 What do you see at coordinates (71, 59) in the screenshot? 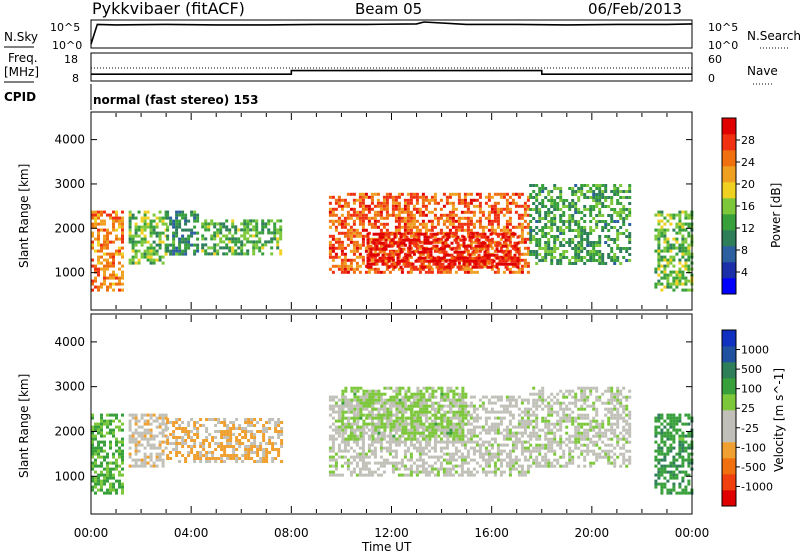
I see `freq-tick-high: 18` at bounding box center [71, 59].